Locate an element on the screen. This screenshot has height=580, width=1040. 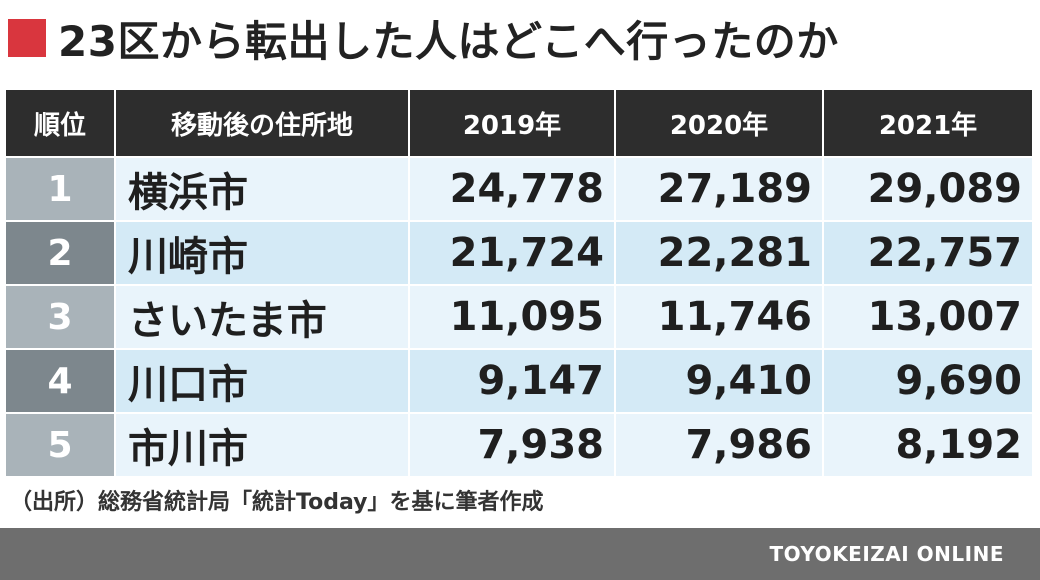
table-row: 5 市川市 7,938 7,986 8,192 is located at coordinates (519, 444).